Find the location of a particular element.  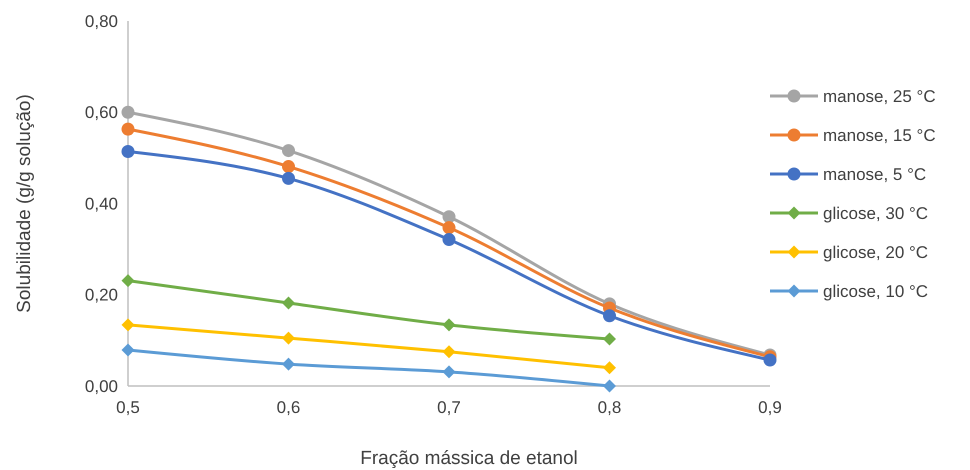

x-tick-label: 0,9 is located at coordinates (770, 407).